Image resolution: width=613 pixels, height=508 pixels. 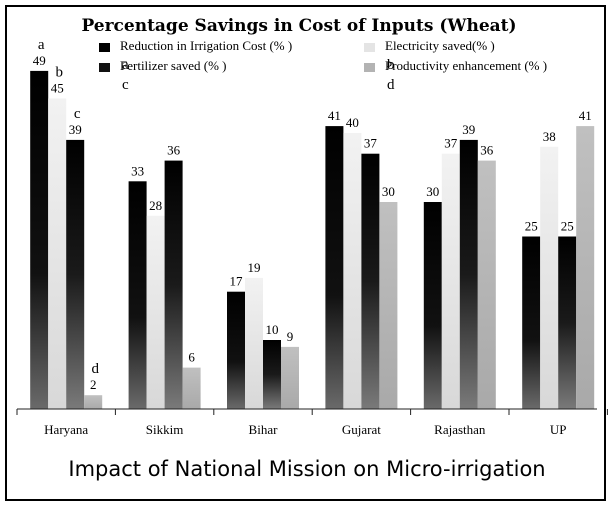 What do you see at coordinates (352, 122) in the screenshot?
I see `value-label: 40` at bounding box center [352, 122].